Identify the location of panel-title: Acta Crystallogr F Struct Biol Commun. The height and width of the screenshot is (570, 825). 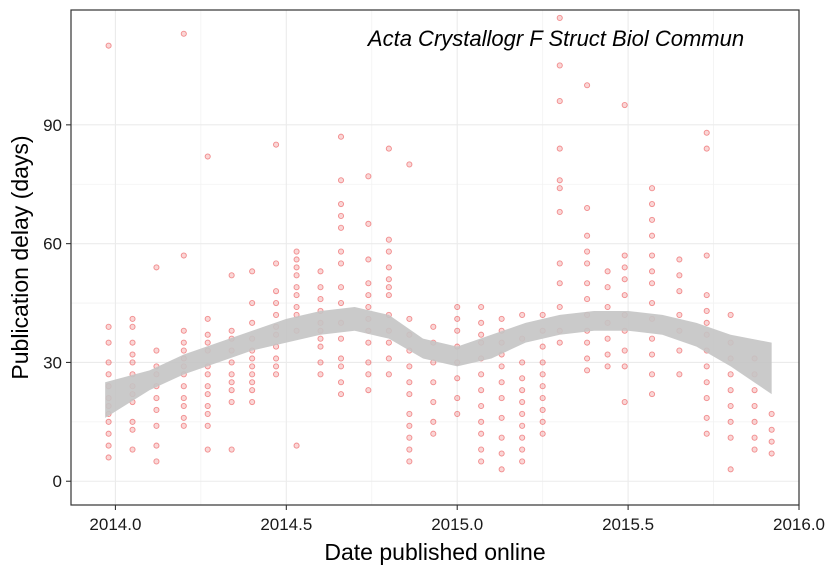
(555, 38).